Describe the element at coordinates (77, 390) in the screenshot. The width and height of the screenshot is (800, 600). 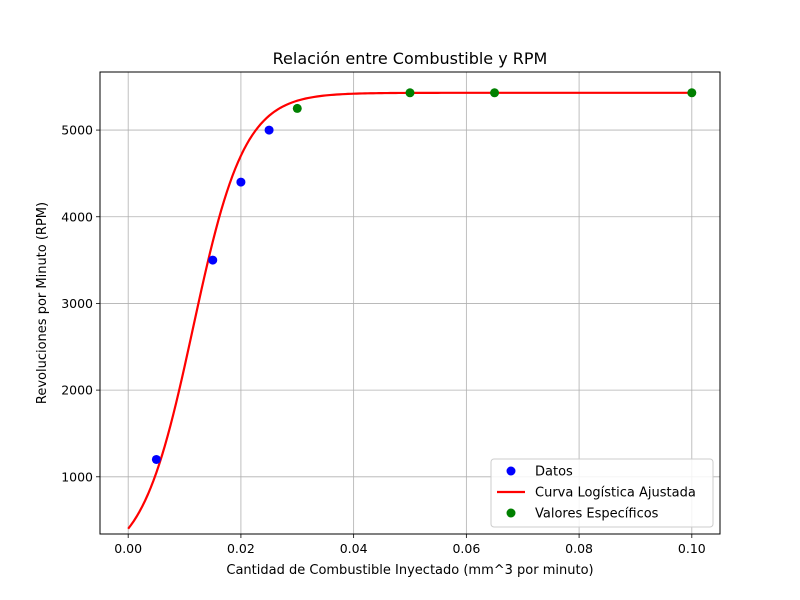
I see `y-tick-label: 2000` at that location.